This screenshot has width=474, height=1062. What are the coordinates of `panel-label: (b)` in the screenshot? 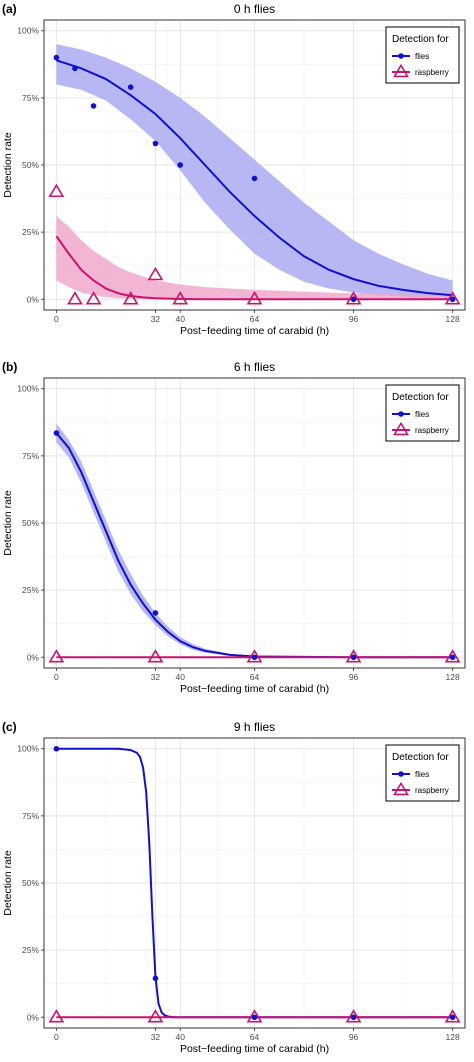 It's located at (9, 367).